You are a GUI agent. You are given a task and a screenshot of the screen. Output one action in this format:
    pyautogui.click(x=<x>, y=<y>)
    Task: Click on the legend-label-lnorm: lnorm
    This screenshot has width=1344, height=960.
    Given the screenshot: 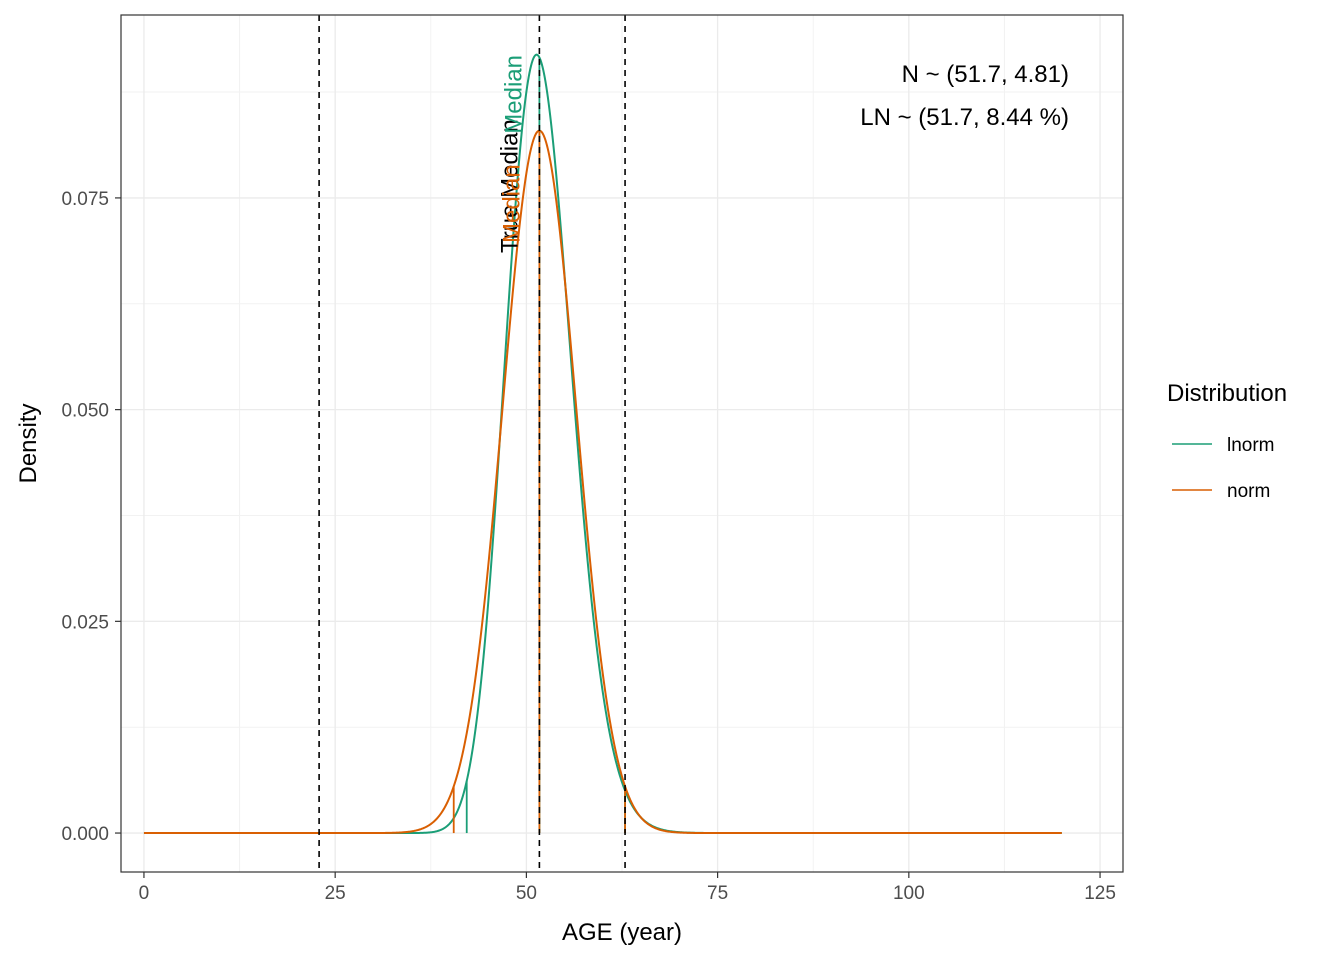 What is the action you would take?
    pyautogui.click(x=1251, y=445)
    